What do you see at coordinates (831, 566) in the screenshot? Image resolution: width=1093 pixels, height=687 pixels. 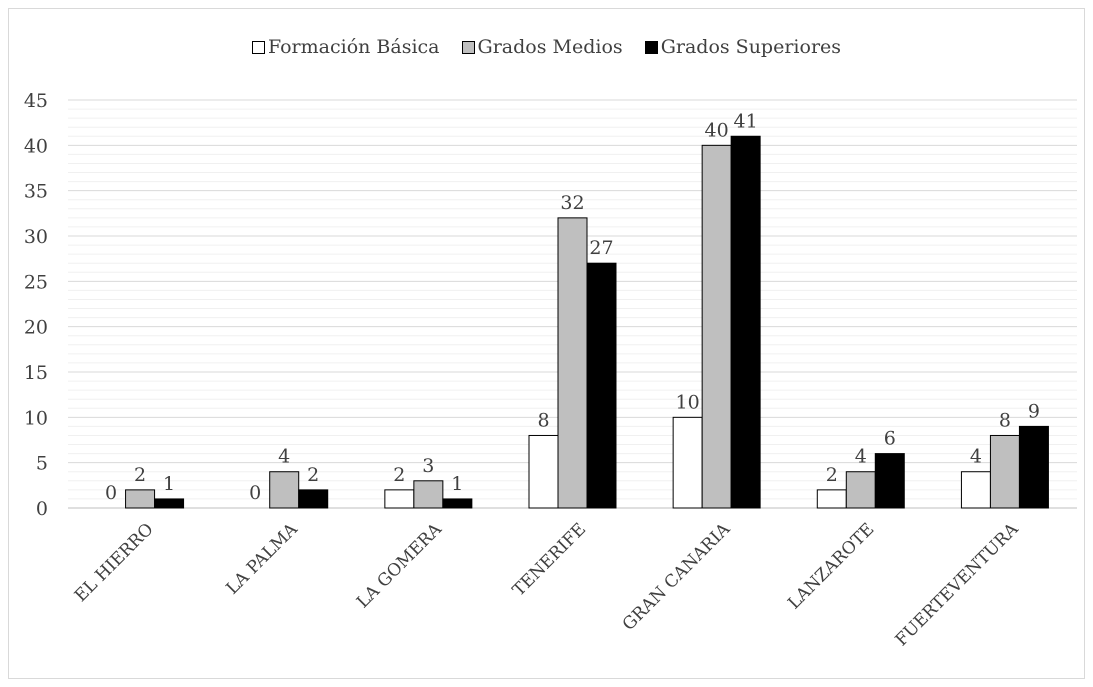 I see `x-category-label: LANZAROTE` at bounding box center [831, 566].